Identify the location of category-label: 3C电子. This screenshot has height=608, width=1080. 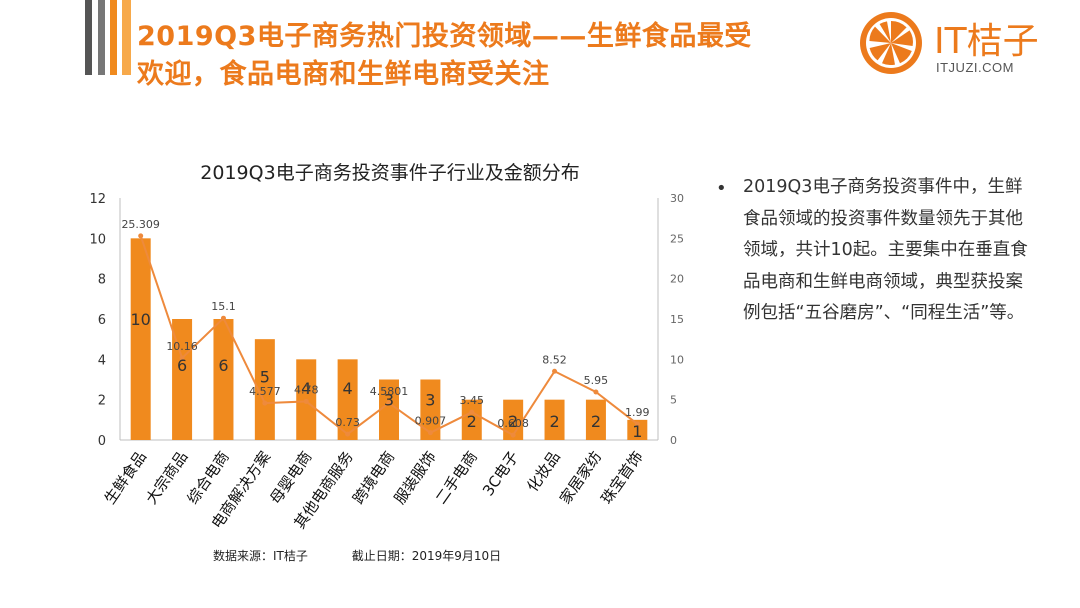
(500, 473).